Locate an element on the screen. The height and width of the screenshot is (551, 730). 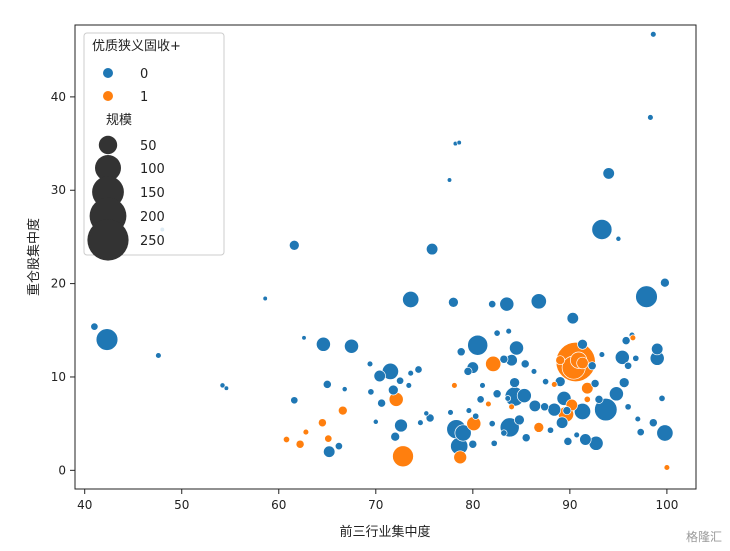
x-tick-label: 60 is located at coordinates (278, 505).